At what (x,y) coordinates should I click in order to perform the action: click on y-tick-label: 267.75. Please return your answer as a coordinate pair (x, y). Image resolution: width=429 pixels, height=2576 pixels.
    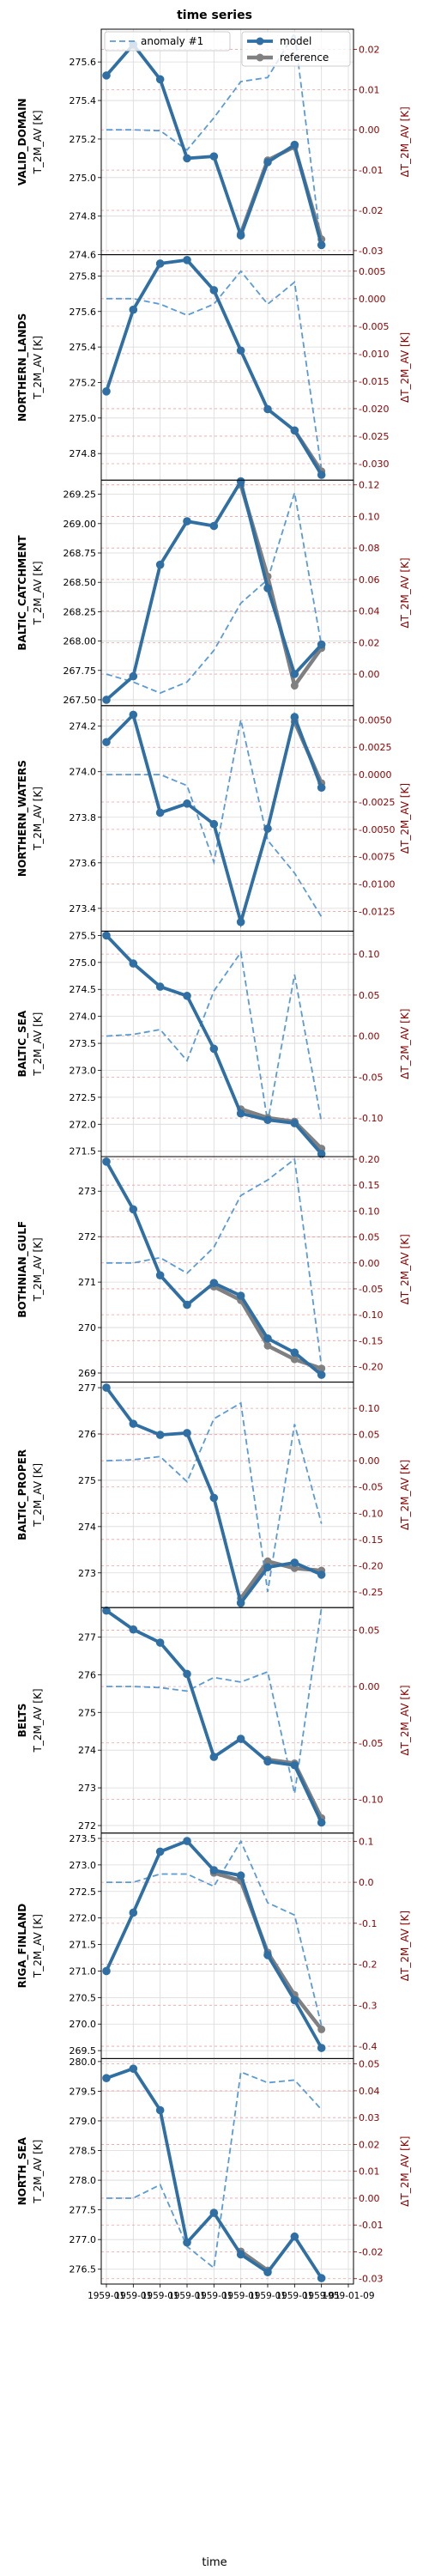
    Looking at the image, I should click on (80, 671).